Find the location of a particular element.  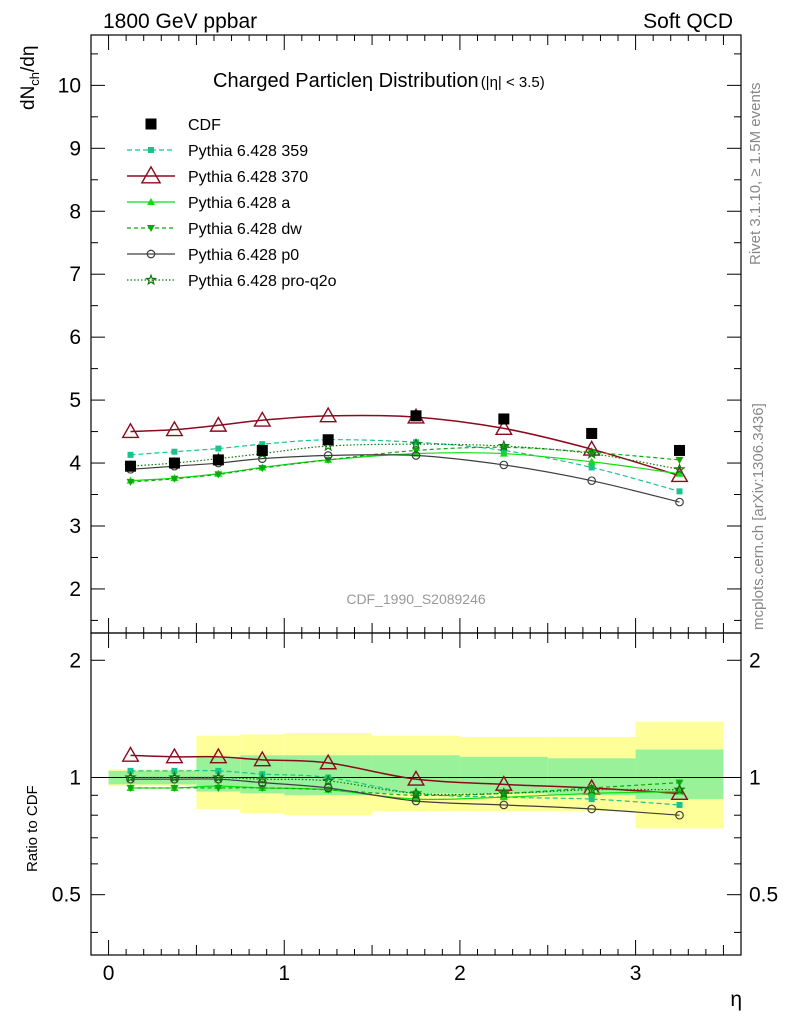

ratio-line-pq2o is located at coordinates (405, 786).